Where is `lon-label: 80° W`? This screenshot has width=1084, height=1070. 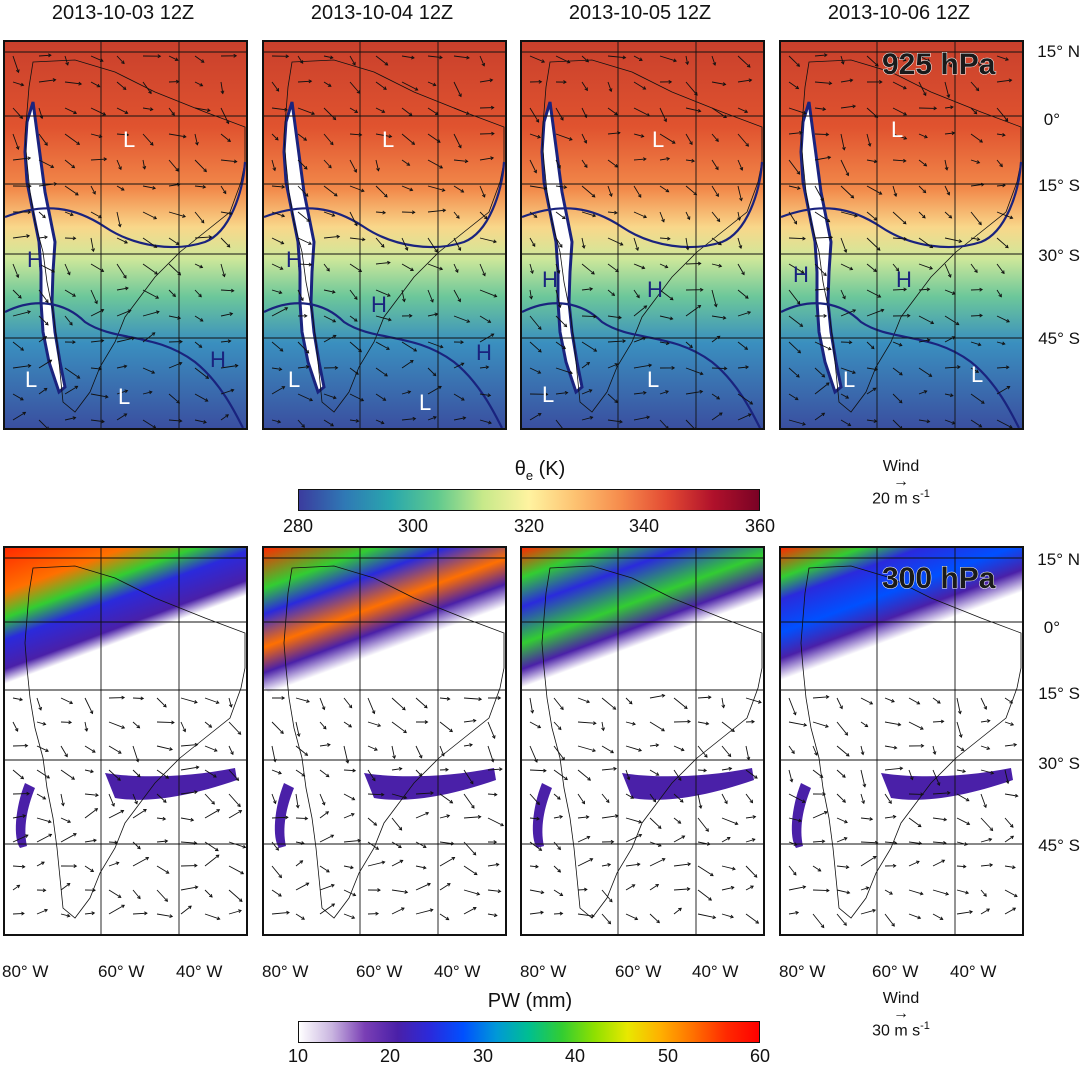
lon-label: 80° W is located at coordinates (543, 971).